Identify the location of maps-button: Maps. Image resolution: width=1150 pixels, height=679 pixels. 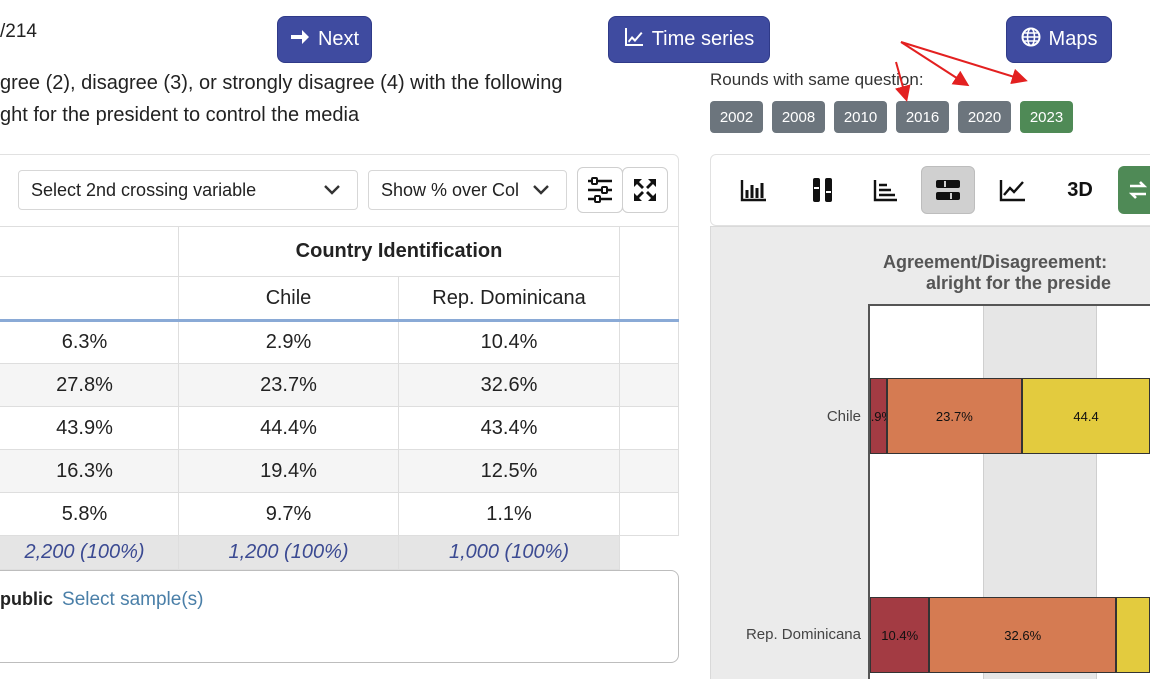
(1059, 39).